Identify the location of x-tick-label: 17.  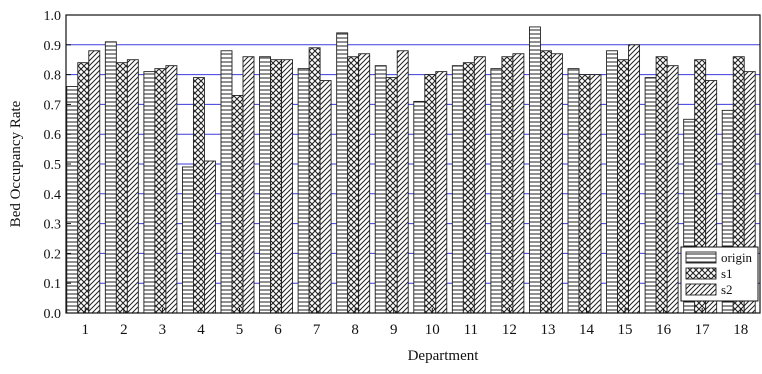
(703, 330).